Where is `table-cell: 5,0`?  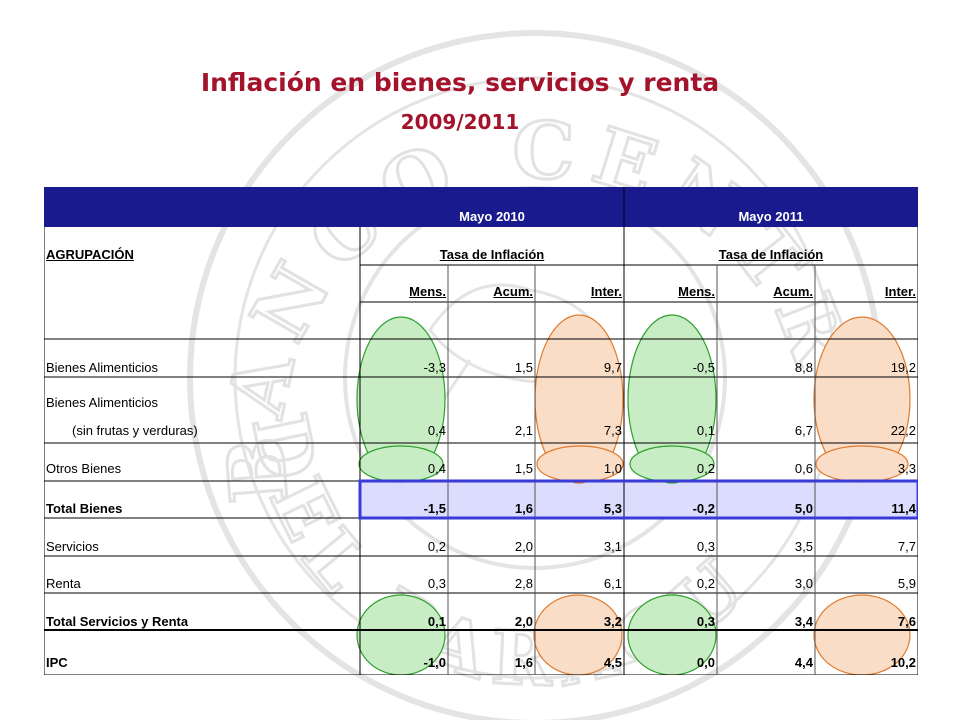 table-cell: 5,0 is located at coordinates (803, 508).